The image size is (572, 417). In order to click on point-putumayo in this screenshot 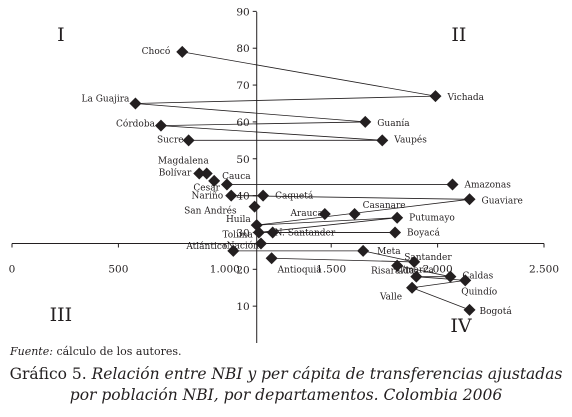, I will do `click(397, 217)`.